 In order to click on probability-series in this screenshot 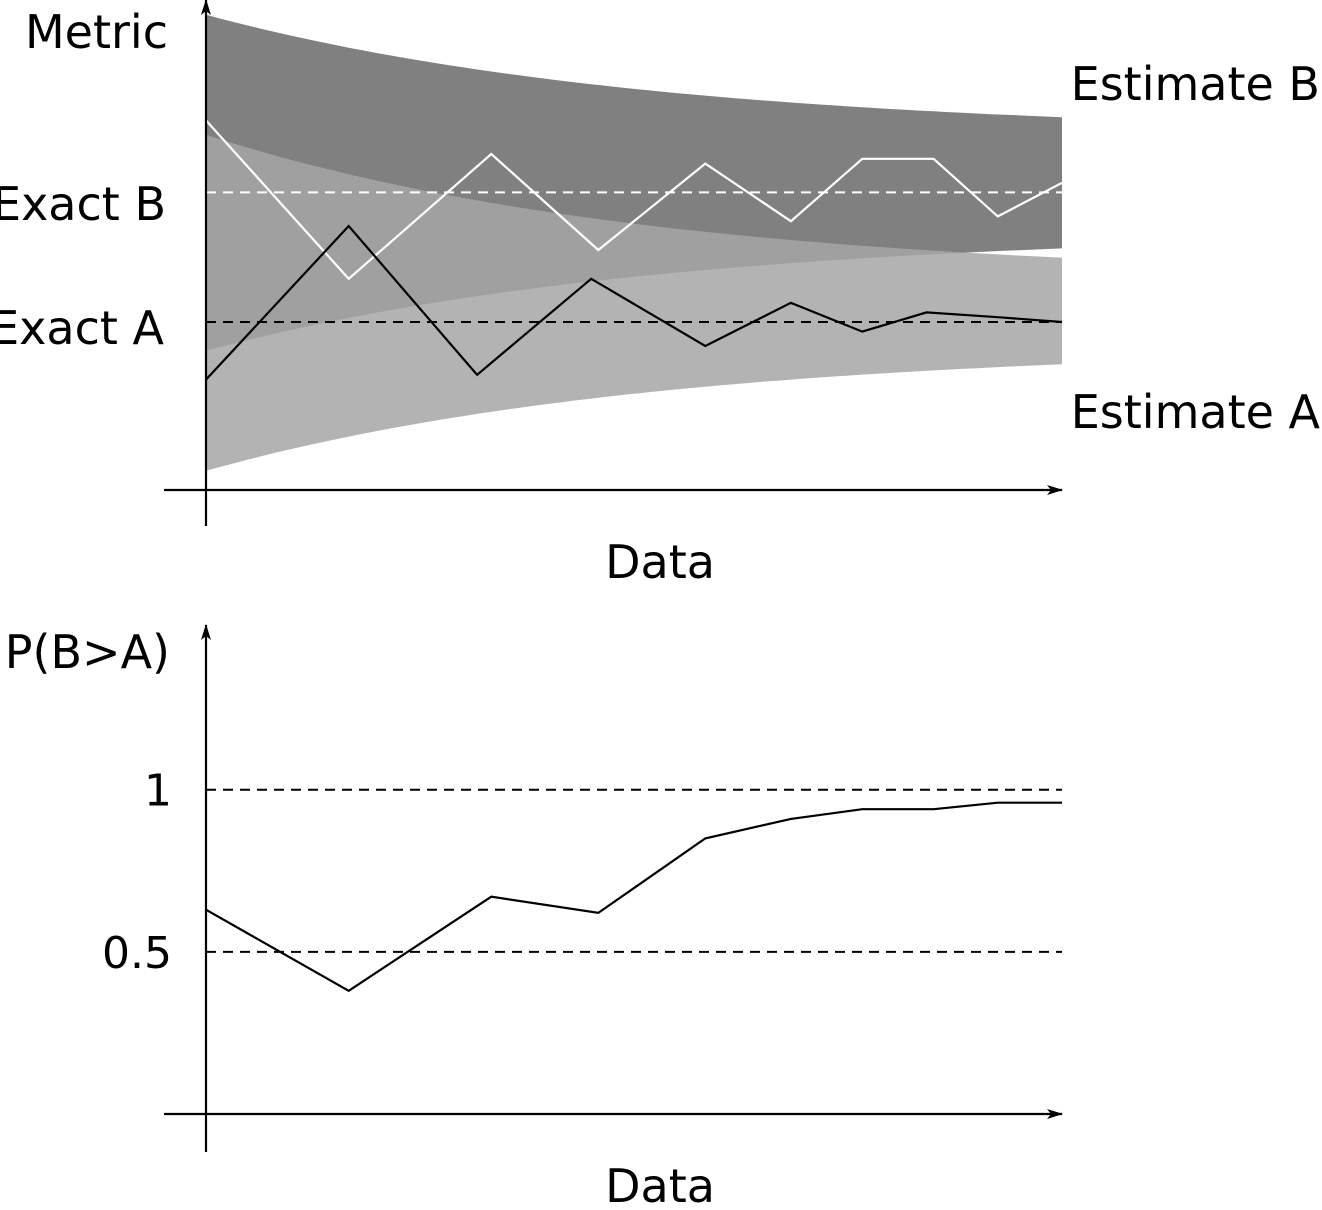, I will do `click(633, 897)`.